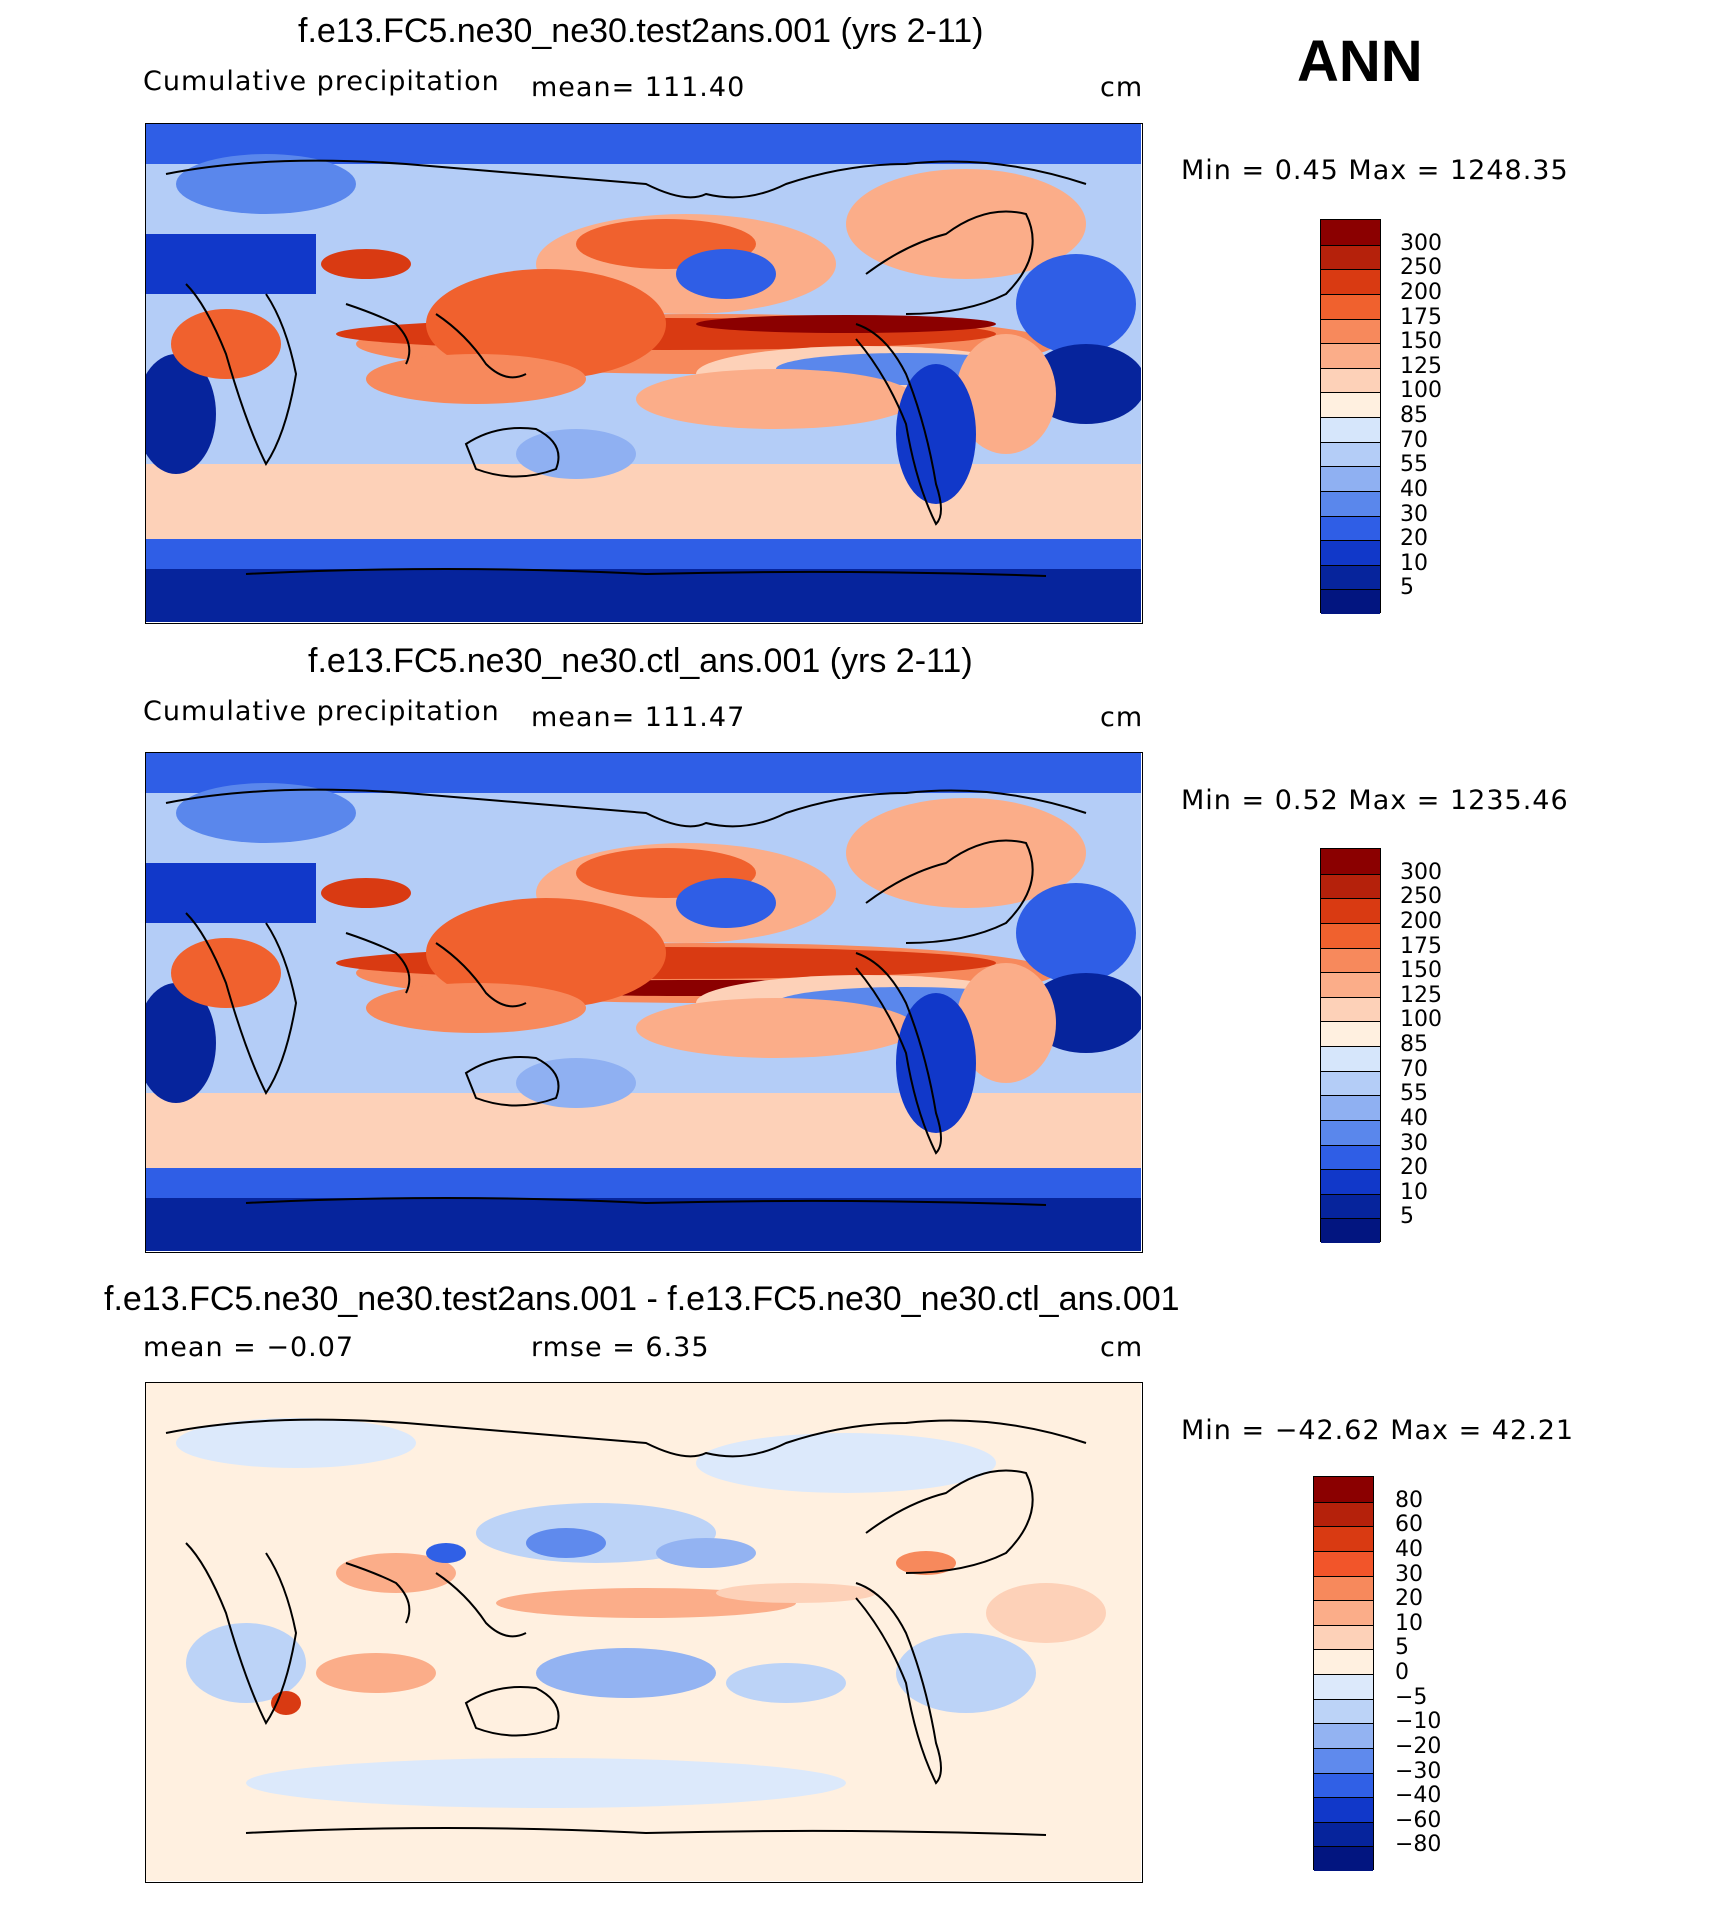 This screenshot has height=1913, width=1710. What do you see at coordinates (1414, 465) in the screenshot?
I see `colorbar-tick-label: 55` at bounding box center [1414, 465].